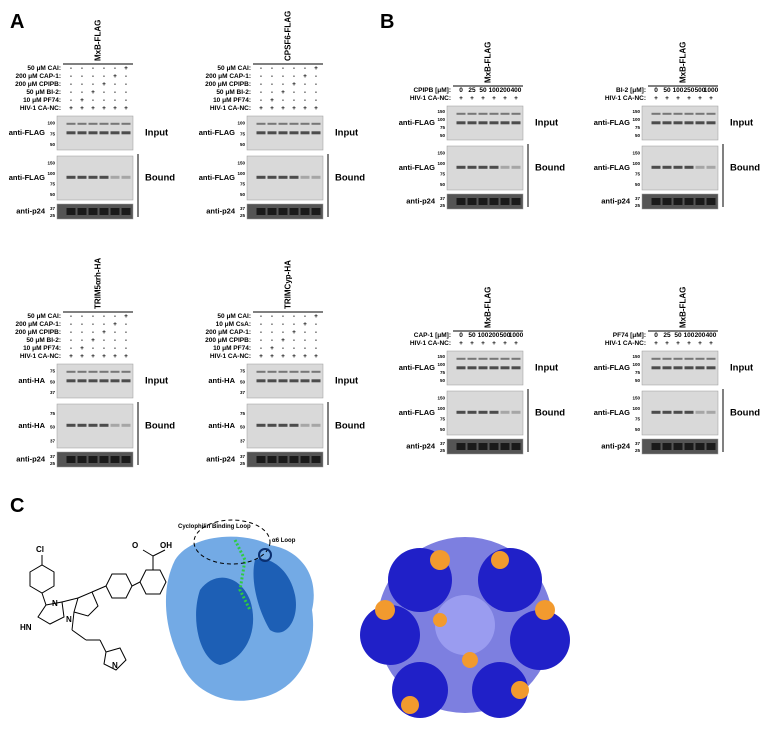  Describe the element at coordinates (42, 100) in the screenshot. I see `condition-label: 10 μM PF74:` at that location.